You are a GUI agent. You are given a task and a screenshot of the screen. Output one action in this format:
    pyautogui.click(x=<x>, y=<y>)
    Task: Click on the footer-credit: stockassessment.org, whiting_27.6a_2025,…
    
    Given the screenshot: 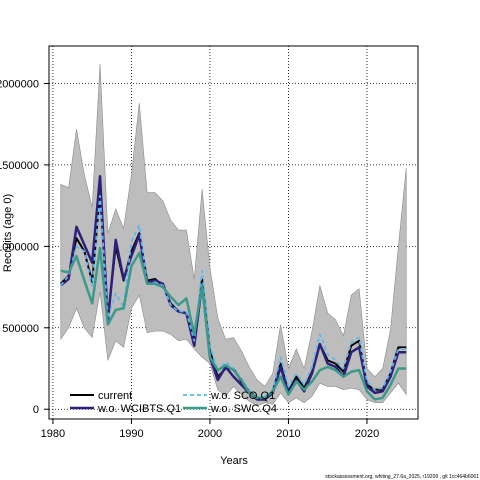 What is the action you would take?
    pyautogui.click(x=402, y=477)
    